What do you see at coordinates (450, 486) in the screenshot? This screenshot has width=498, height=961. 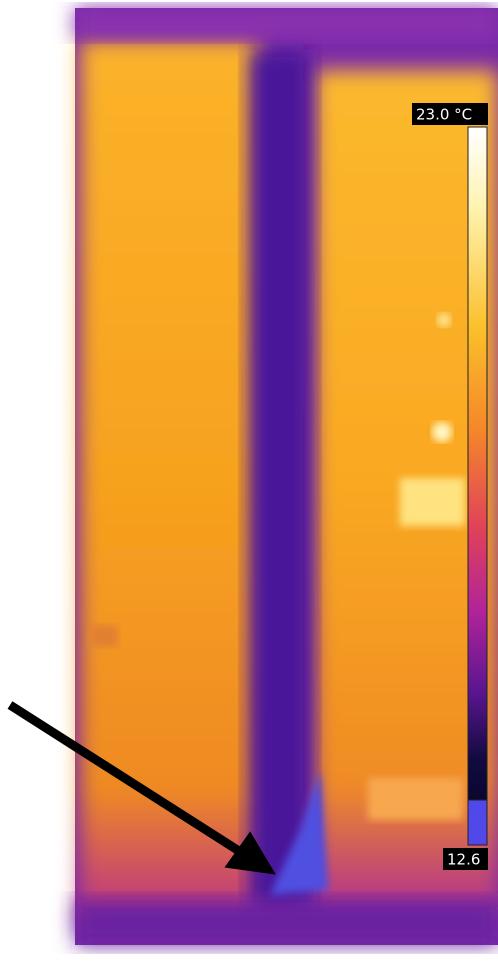 I see `color-scale: 23.0 °C 12.6` at bounding box center [450, 486].